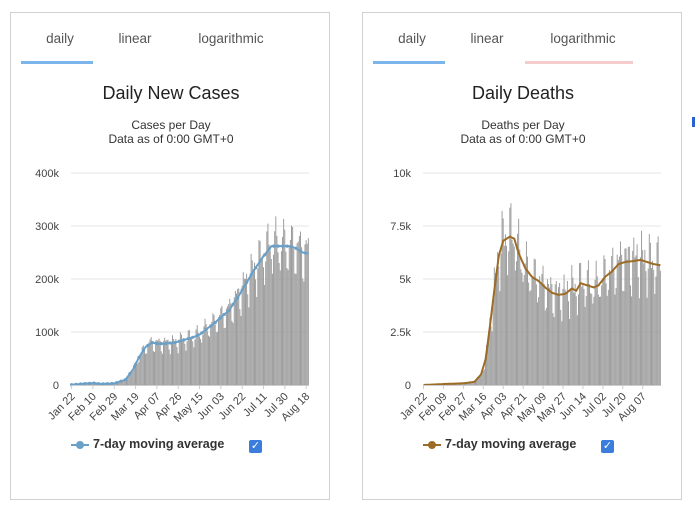 The width and height of the screenshot is (696, 514). I want to click on active-tab-indicator, so click(57, 62).